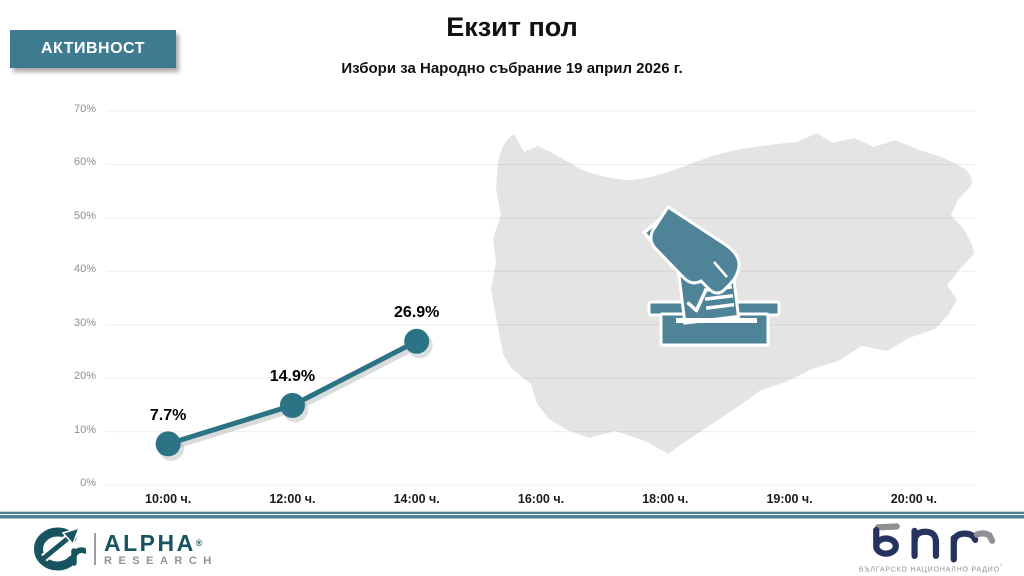 The image size is (1024, 576). I want to click on y-tick-label: 50%, so click(84, 215).